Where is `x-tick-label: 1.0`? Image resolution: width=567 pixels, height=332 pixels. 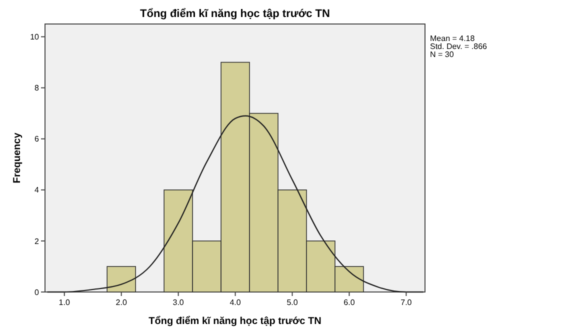
x-tick-label: 1.0 is located at coordinates (64, 302).